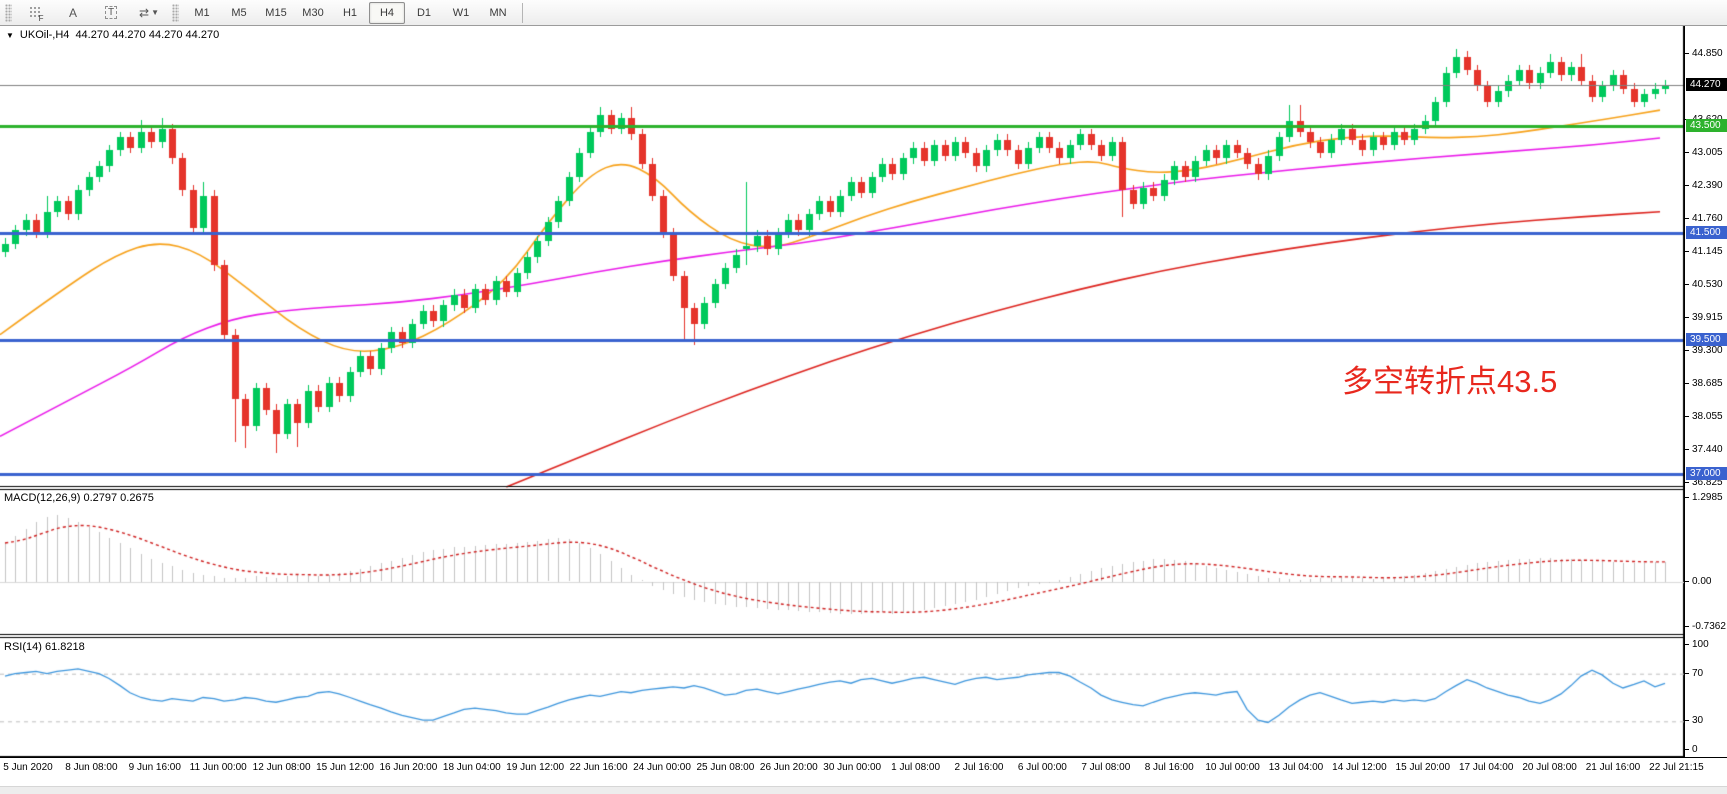 The image size is (1727, 794). I want to click on price-tick: 38.685, so click(1704, 383).